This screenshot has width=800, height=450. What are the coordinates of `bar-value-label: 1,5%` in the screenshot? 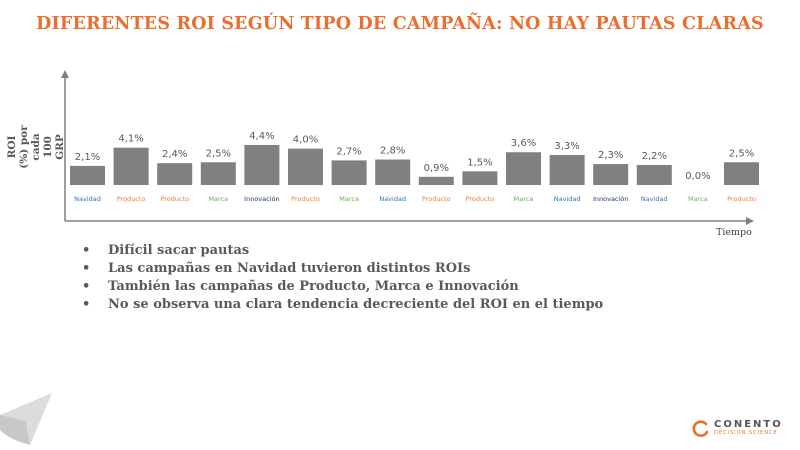 It's located at (479, 162).